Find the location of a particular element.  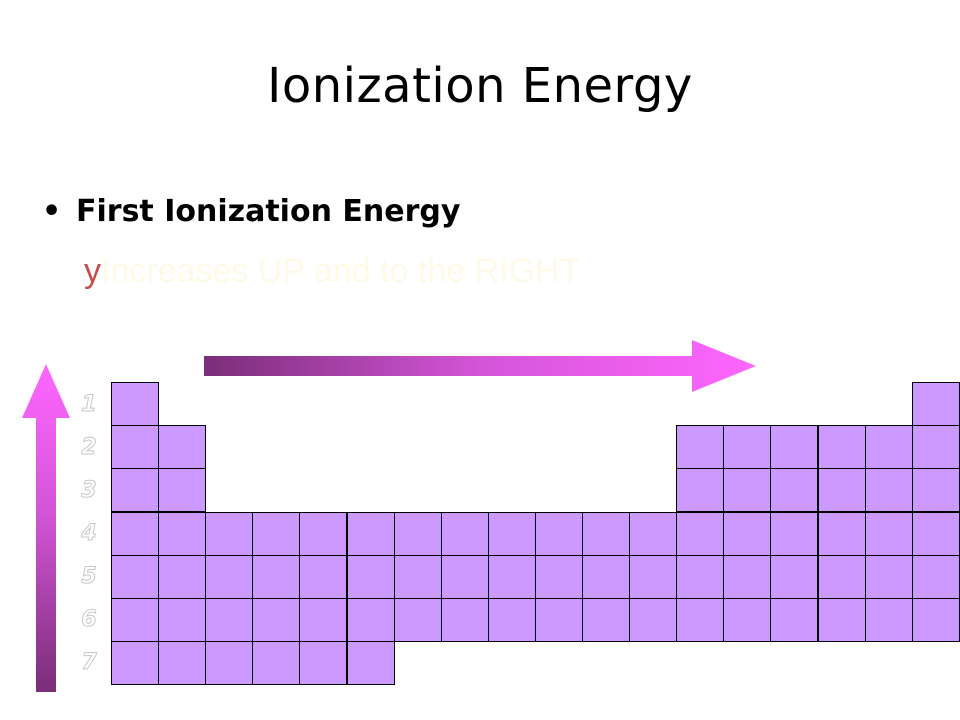

up-arrow-shape is located at coordinates (46, 528).